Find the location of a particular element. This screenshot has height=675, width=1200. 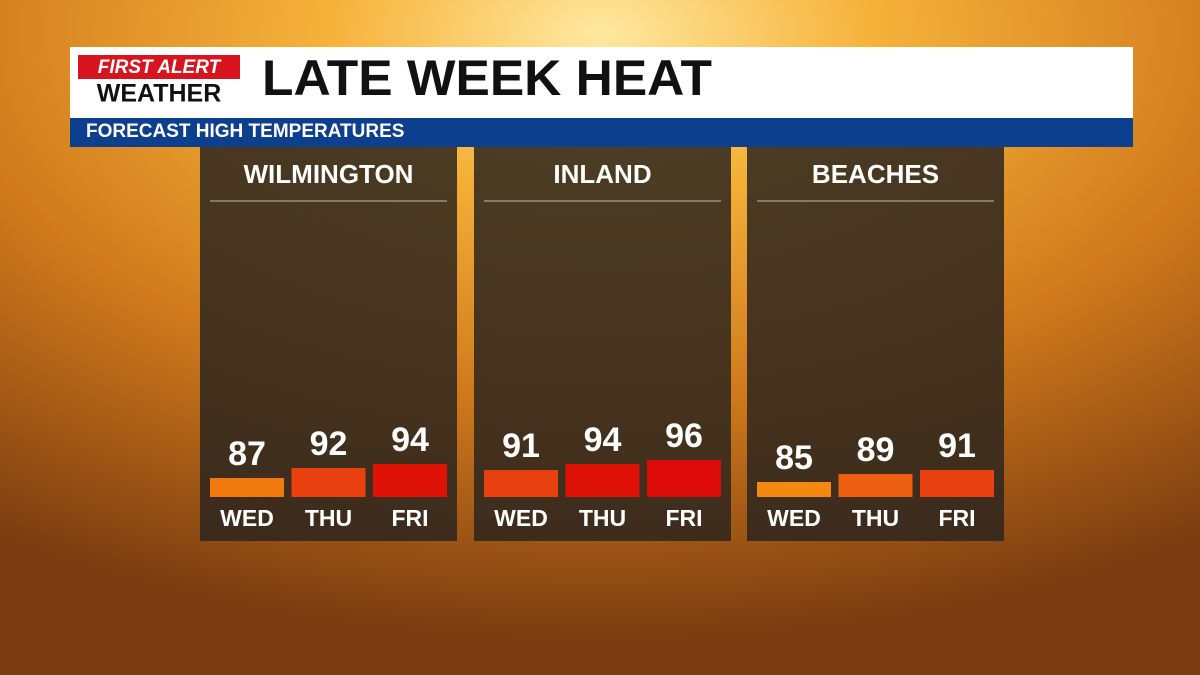

logo-bottom: WEATHER is located at coordinates (159, 94).